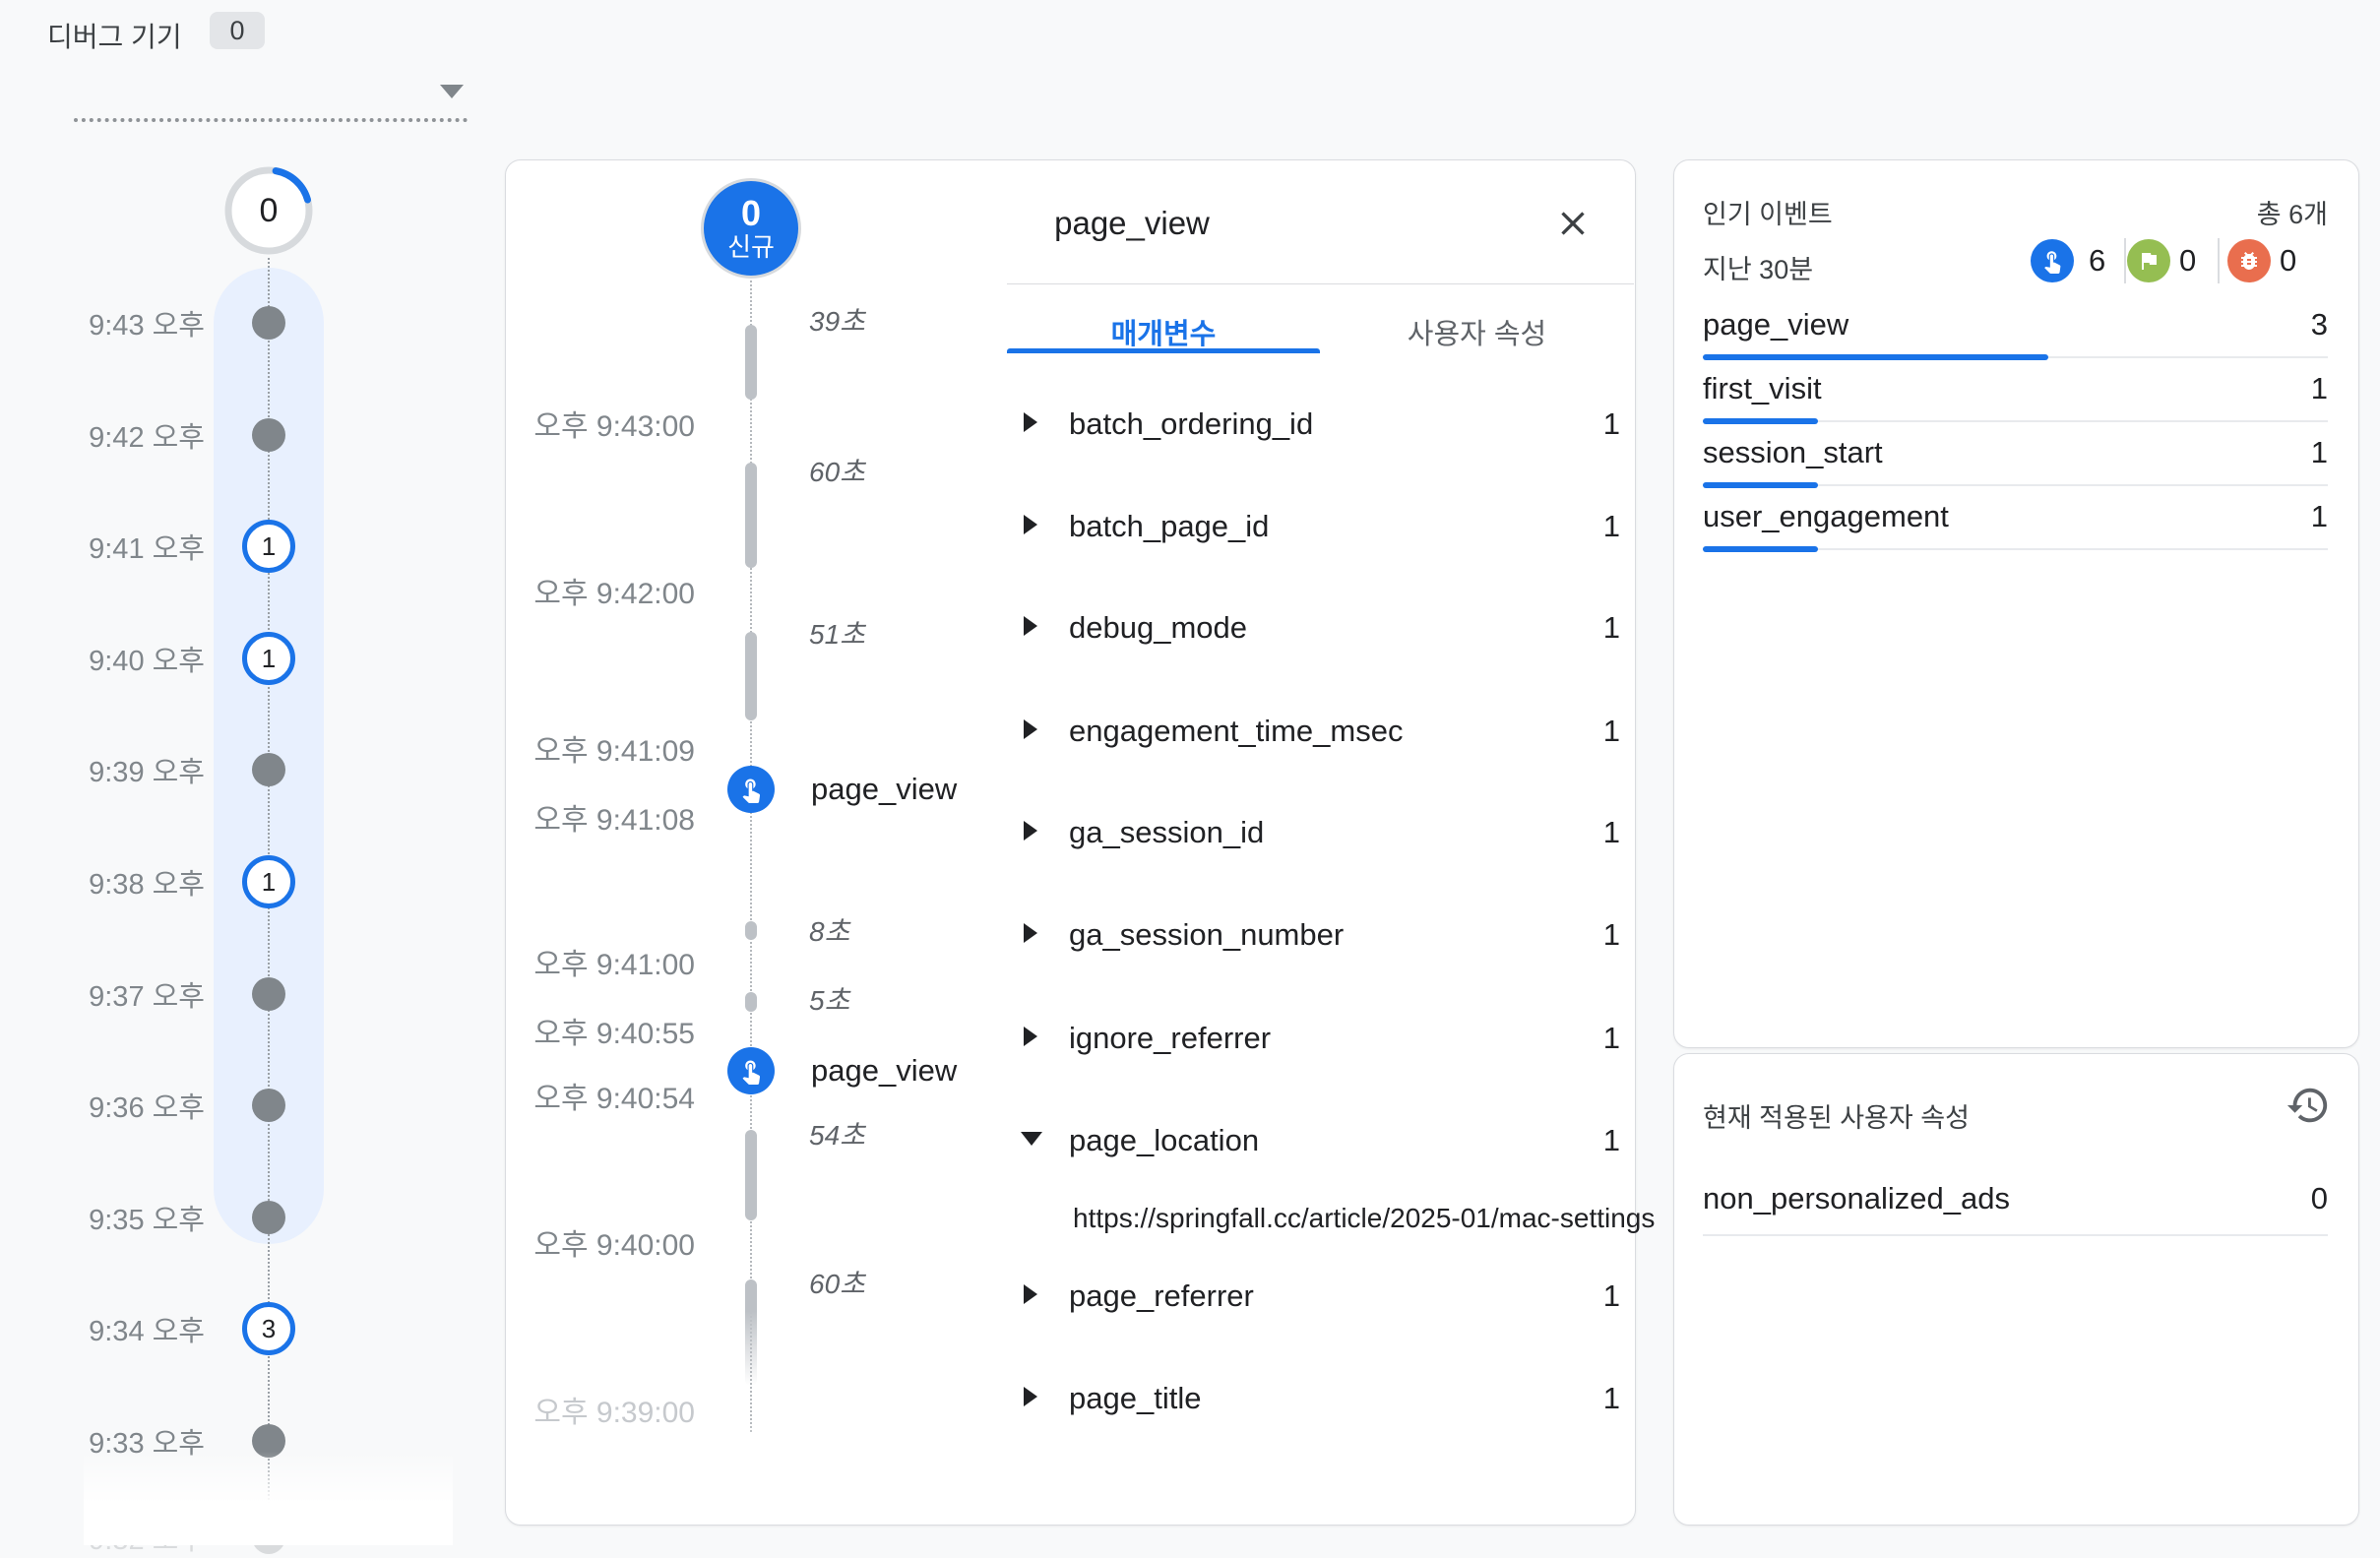 This screenshot has height=1558, width=2380. Describe the element at coordinates (614, 1245) in the screenshot. I see `timeline-timestamp: 오후 9:40:00` at that location.